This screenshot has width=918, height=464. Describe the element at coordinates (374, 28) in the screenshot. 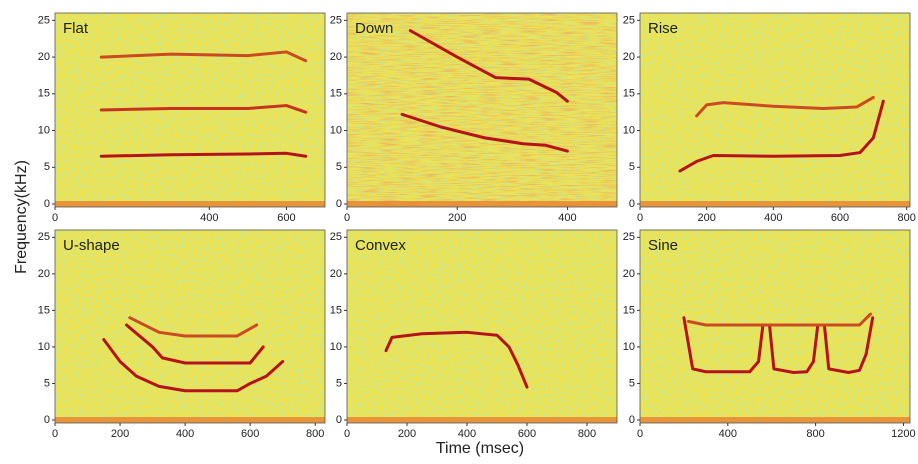

I see `panel-title: Down` at that location.